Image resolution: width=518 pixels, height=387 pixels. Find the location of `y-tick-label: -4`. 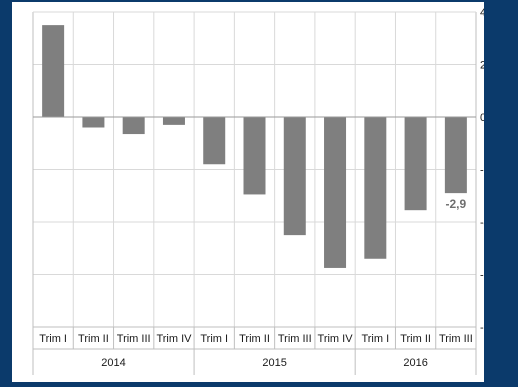

y-tick-label: -4 is located at coordinates (482, 223).